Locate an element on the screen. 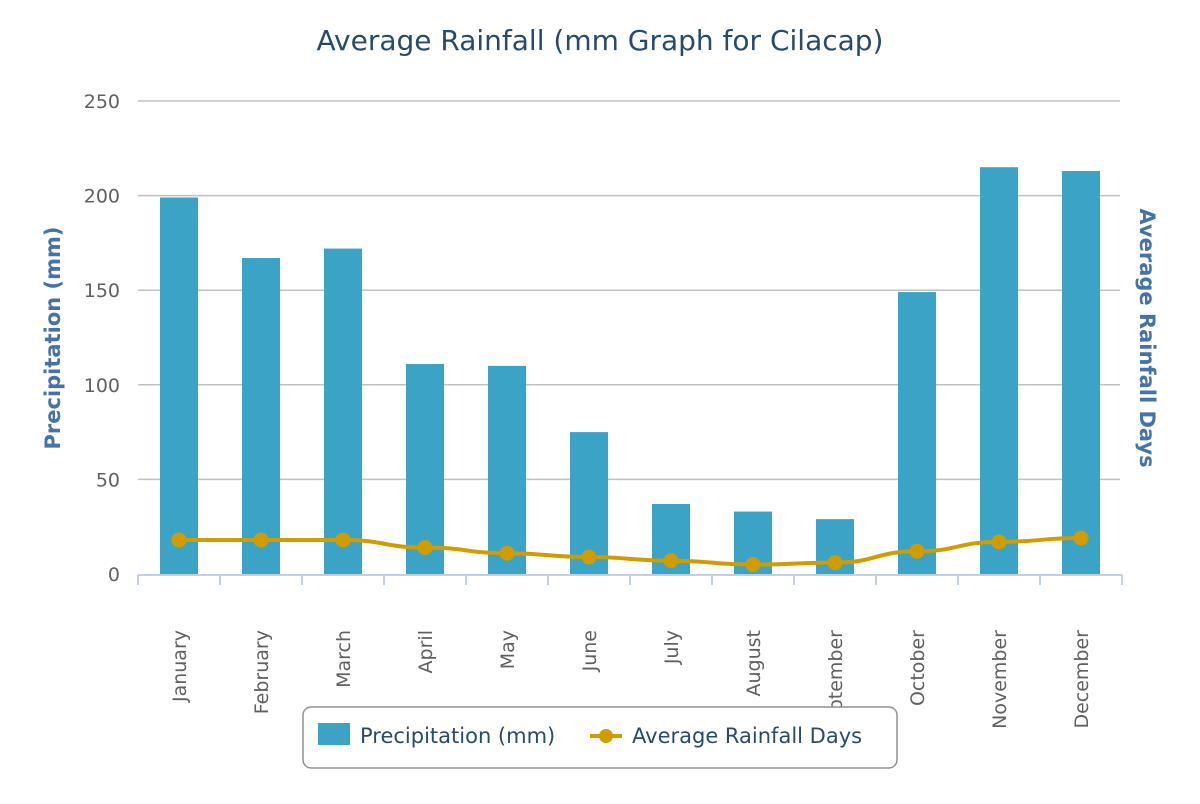 The height and width of the screenshot is (804, 1200). x-tick-label: May is located at coordinates (508, 649).